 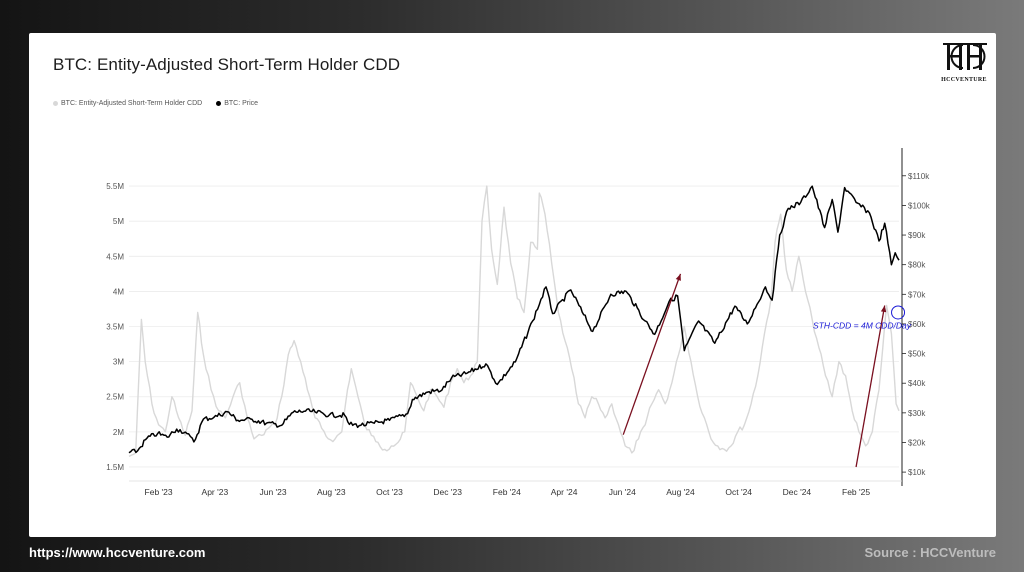 I want to click on x-tick-label: Jun '23, so click(x=272, y=492).